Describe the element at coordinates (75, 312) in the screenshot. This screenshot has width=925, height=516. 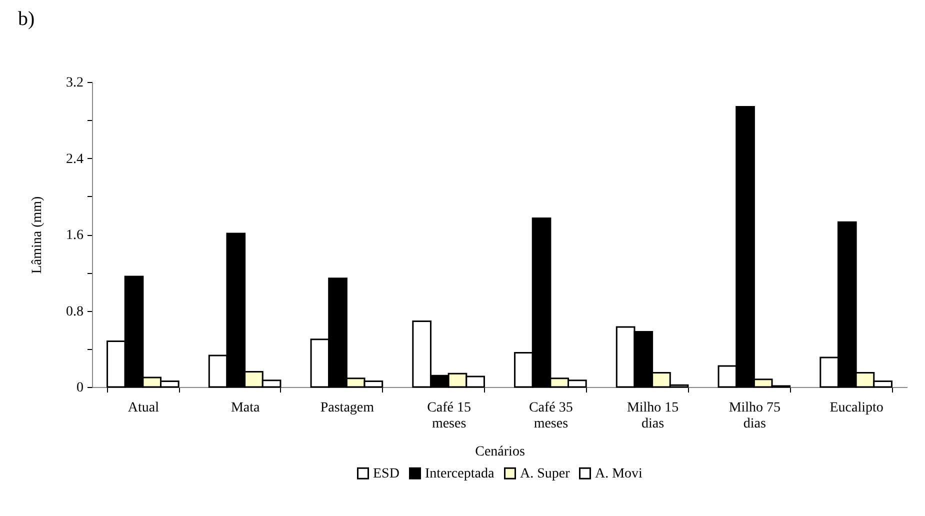
I see `y-tick-label: 0.8` at that location.